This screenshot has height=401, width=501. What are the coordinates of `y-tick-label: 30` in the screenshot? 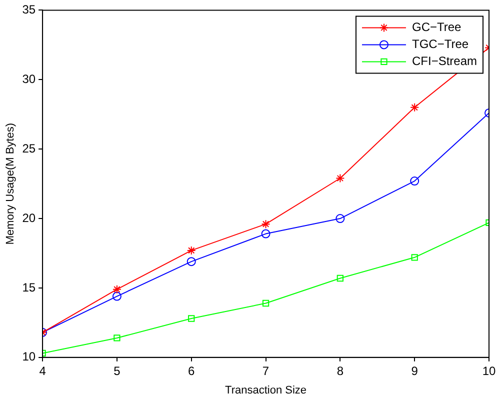 It's located at (29, 79).